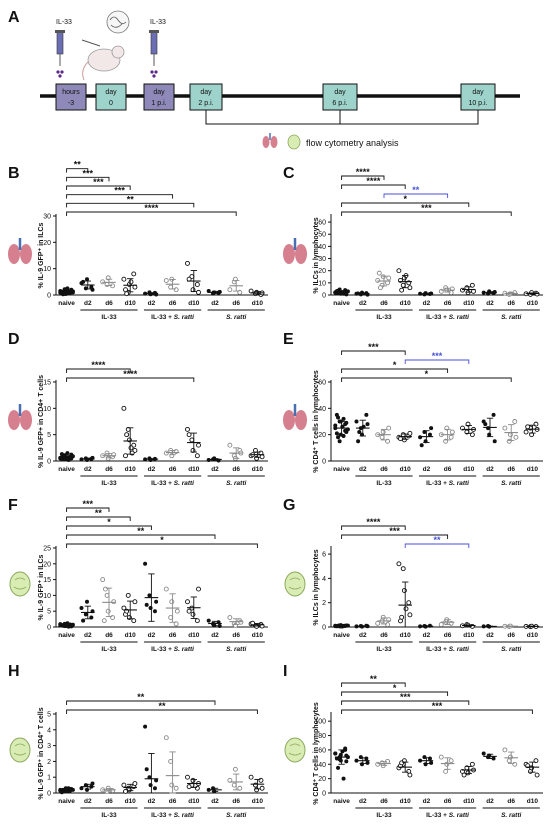 The height and width of the screenshot is (826, 550). I want to click on y-tick-label: 5, so click(49, 715).